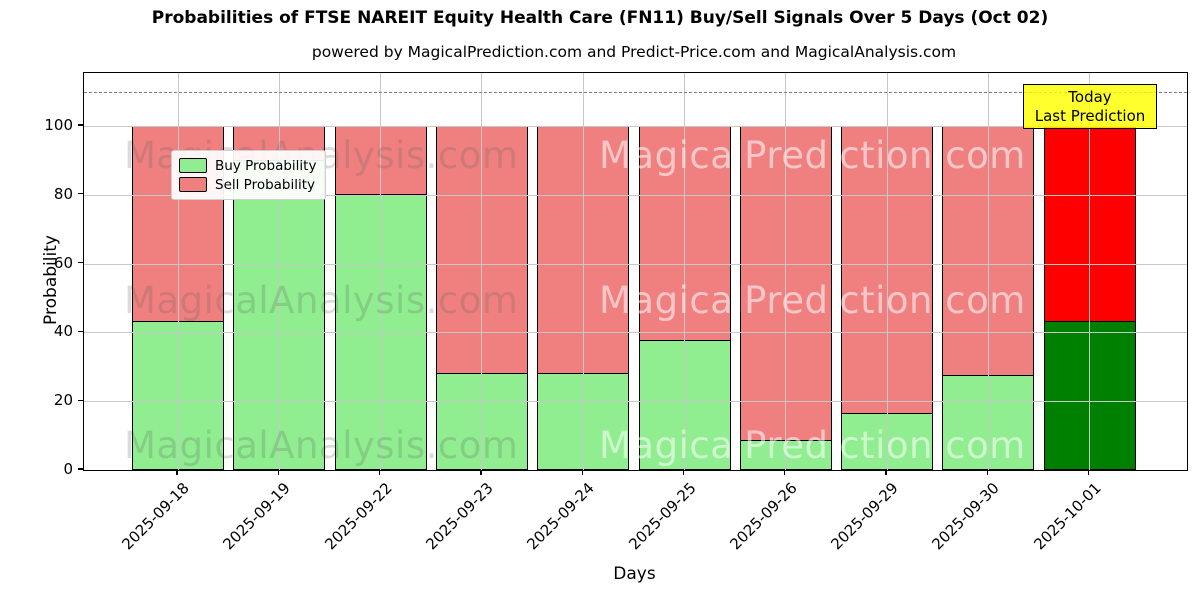 This screenshot has width=1200, height=600. I want to click on y-tick-label-80: 80, so click(63, 193).